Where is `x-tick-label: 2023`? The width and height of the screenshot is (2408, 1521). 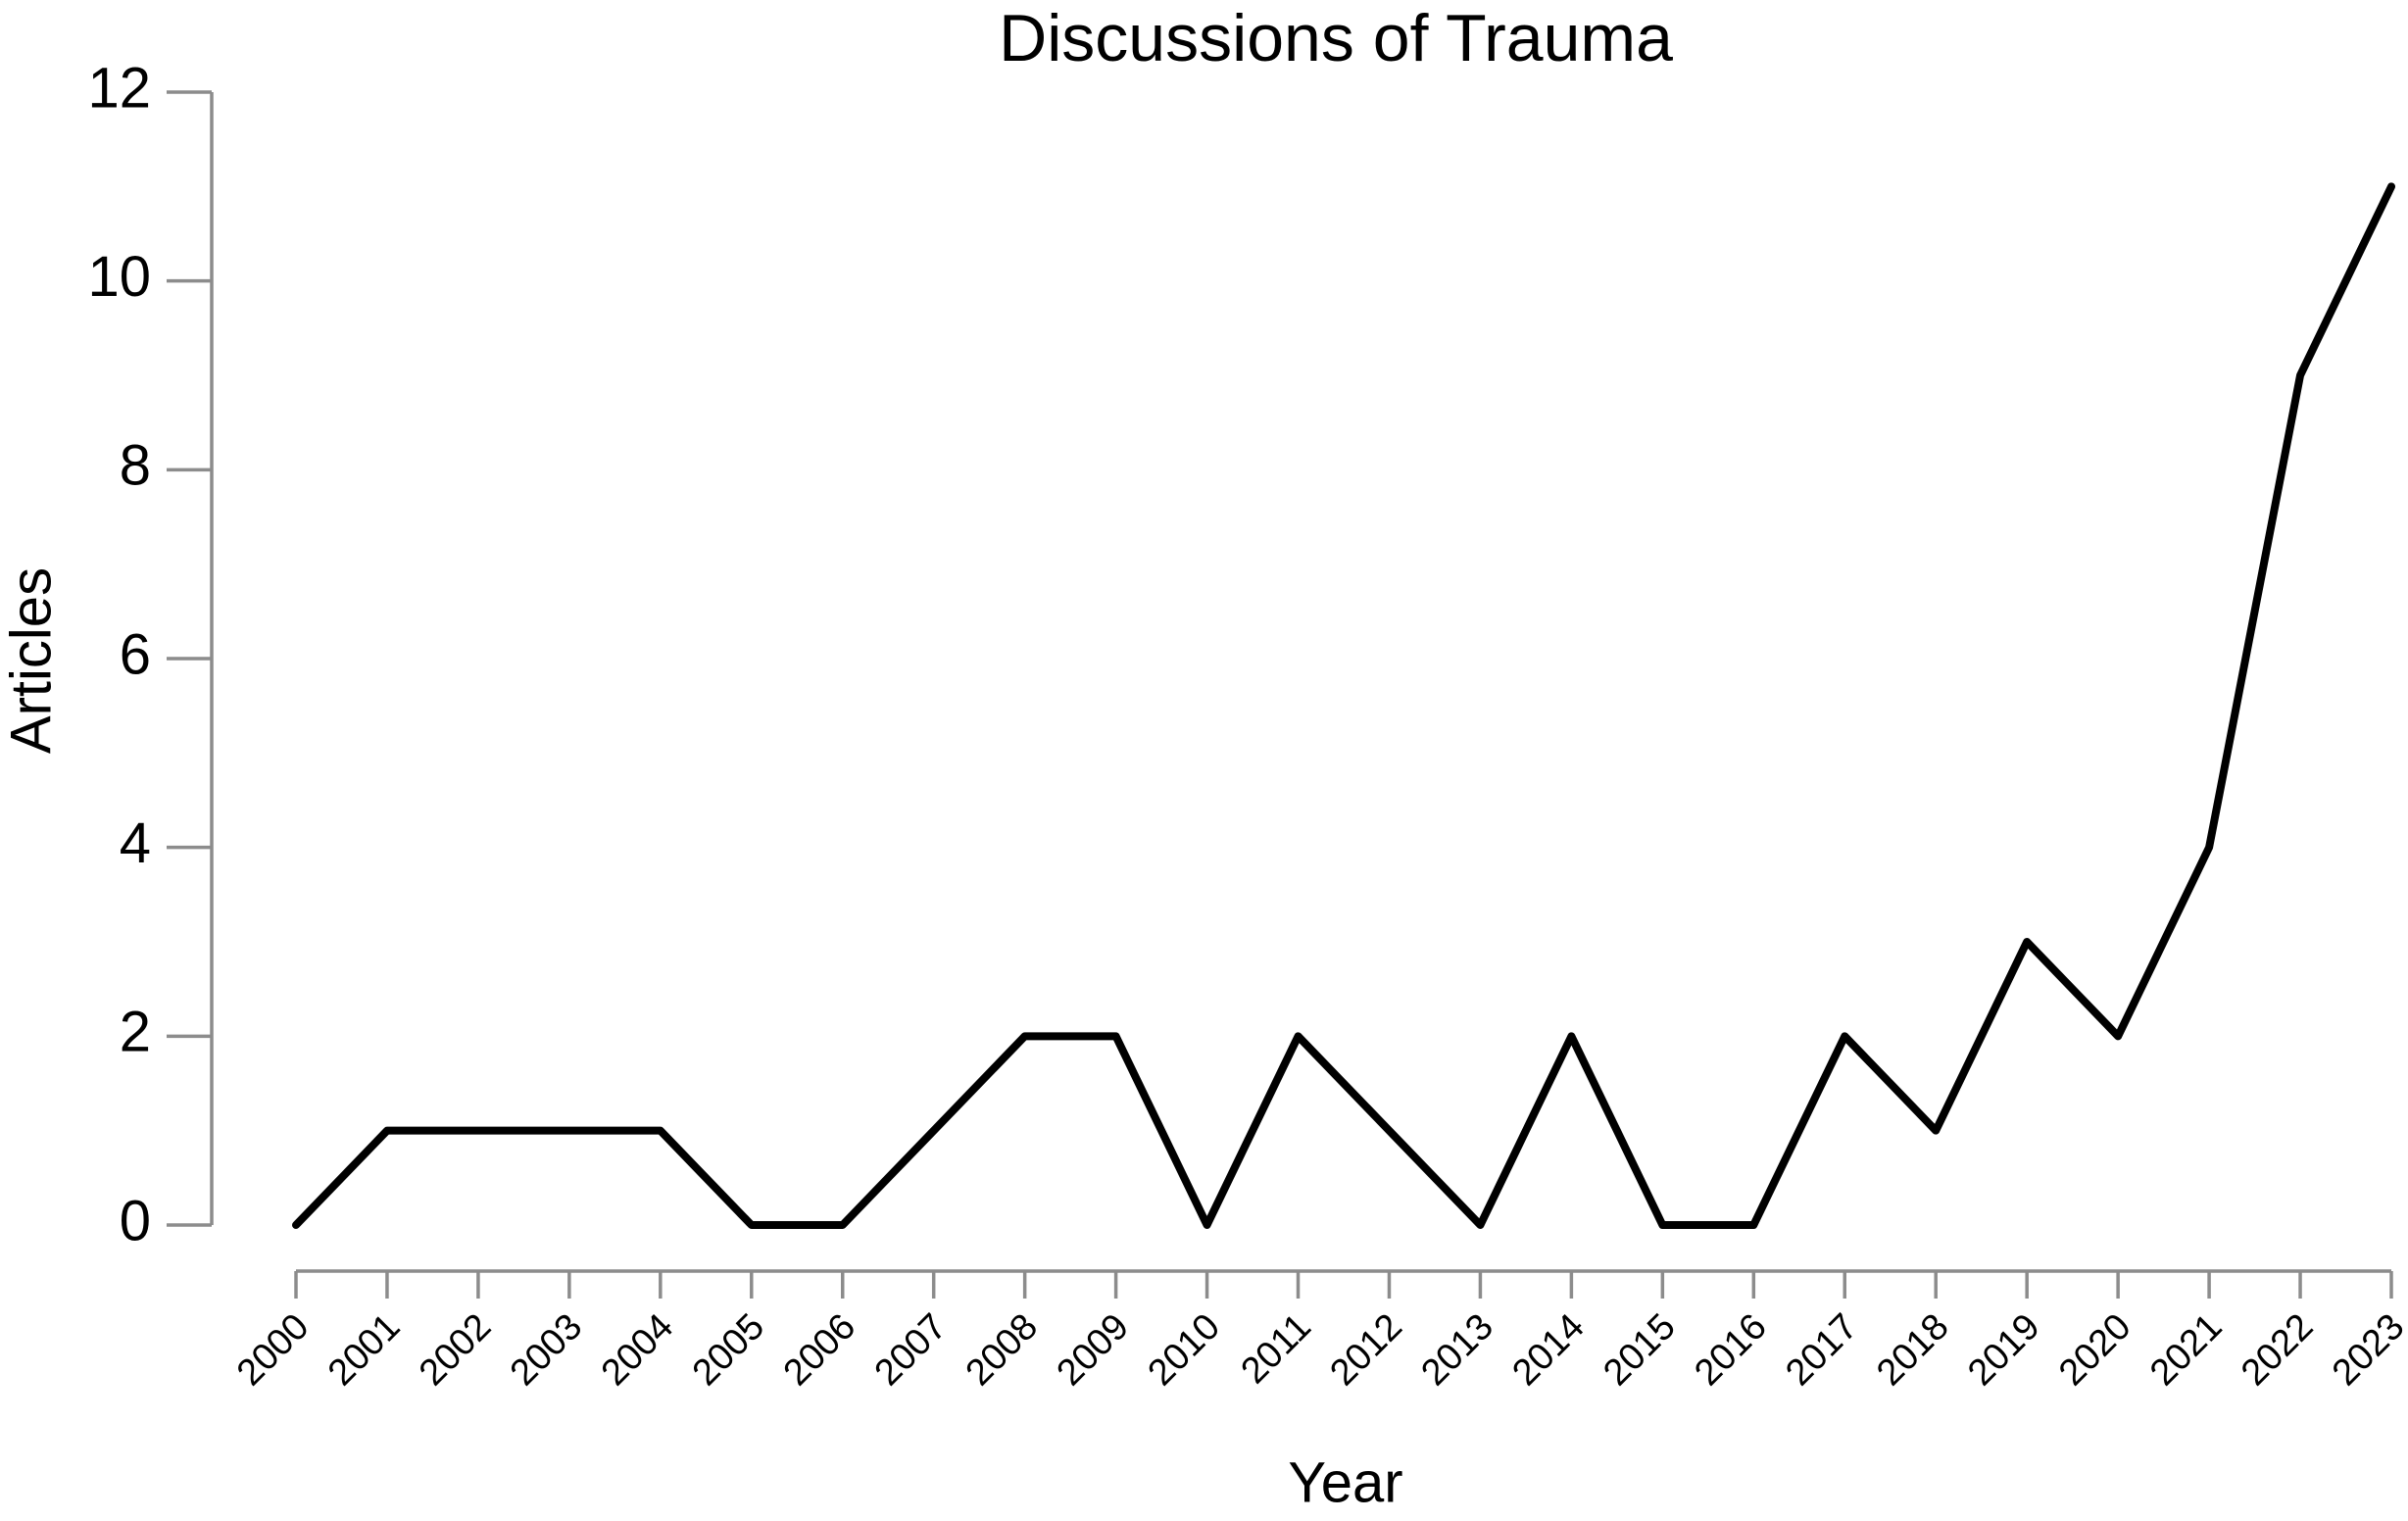
x-tick-label: 2023 is located at coordinates (2366, 1350).